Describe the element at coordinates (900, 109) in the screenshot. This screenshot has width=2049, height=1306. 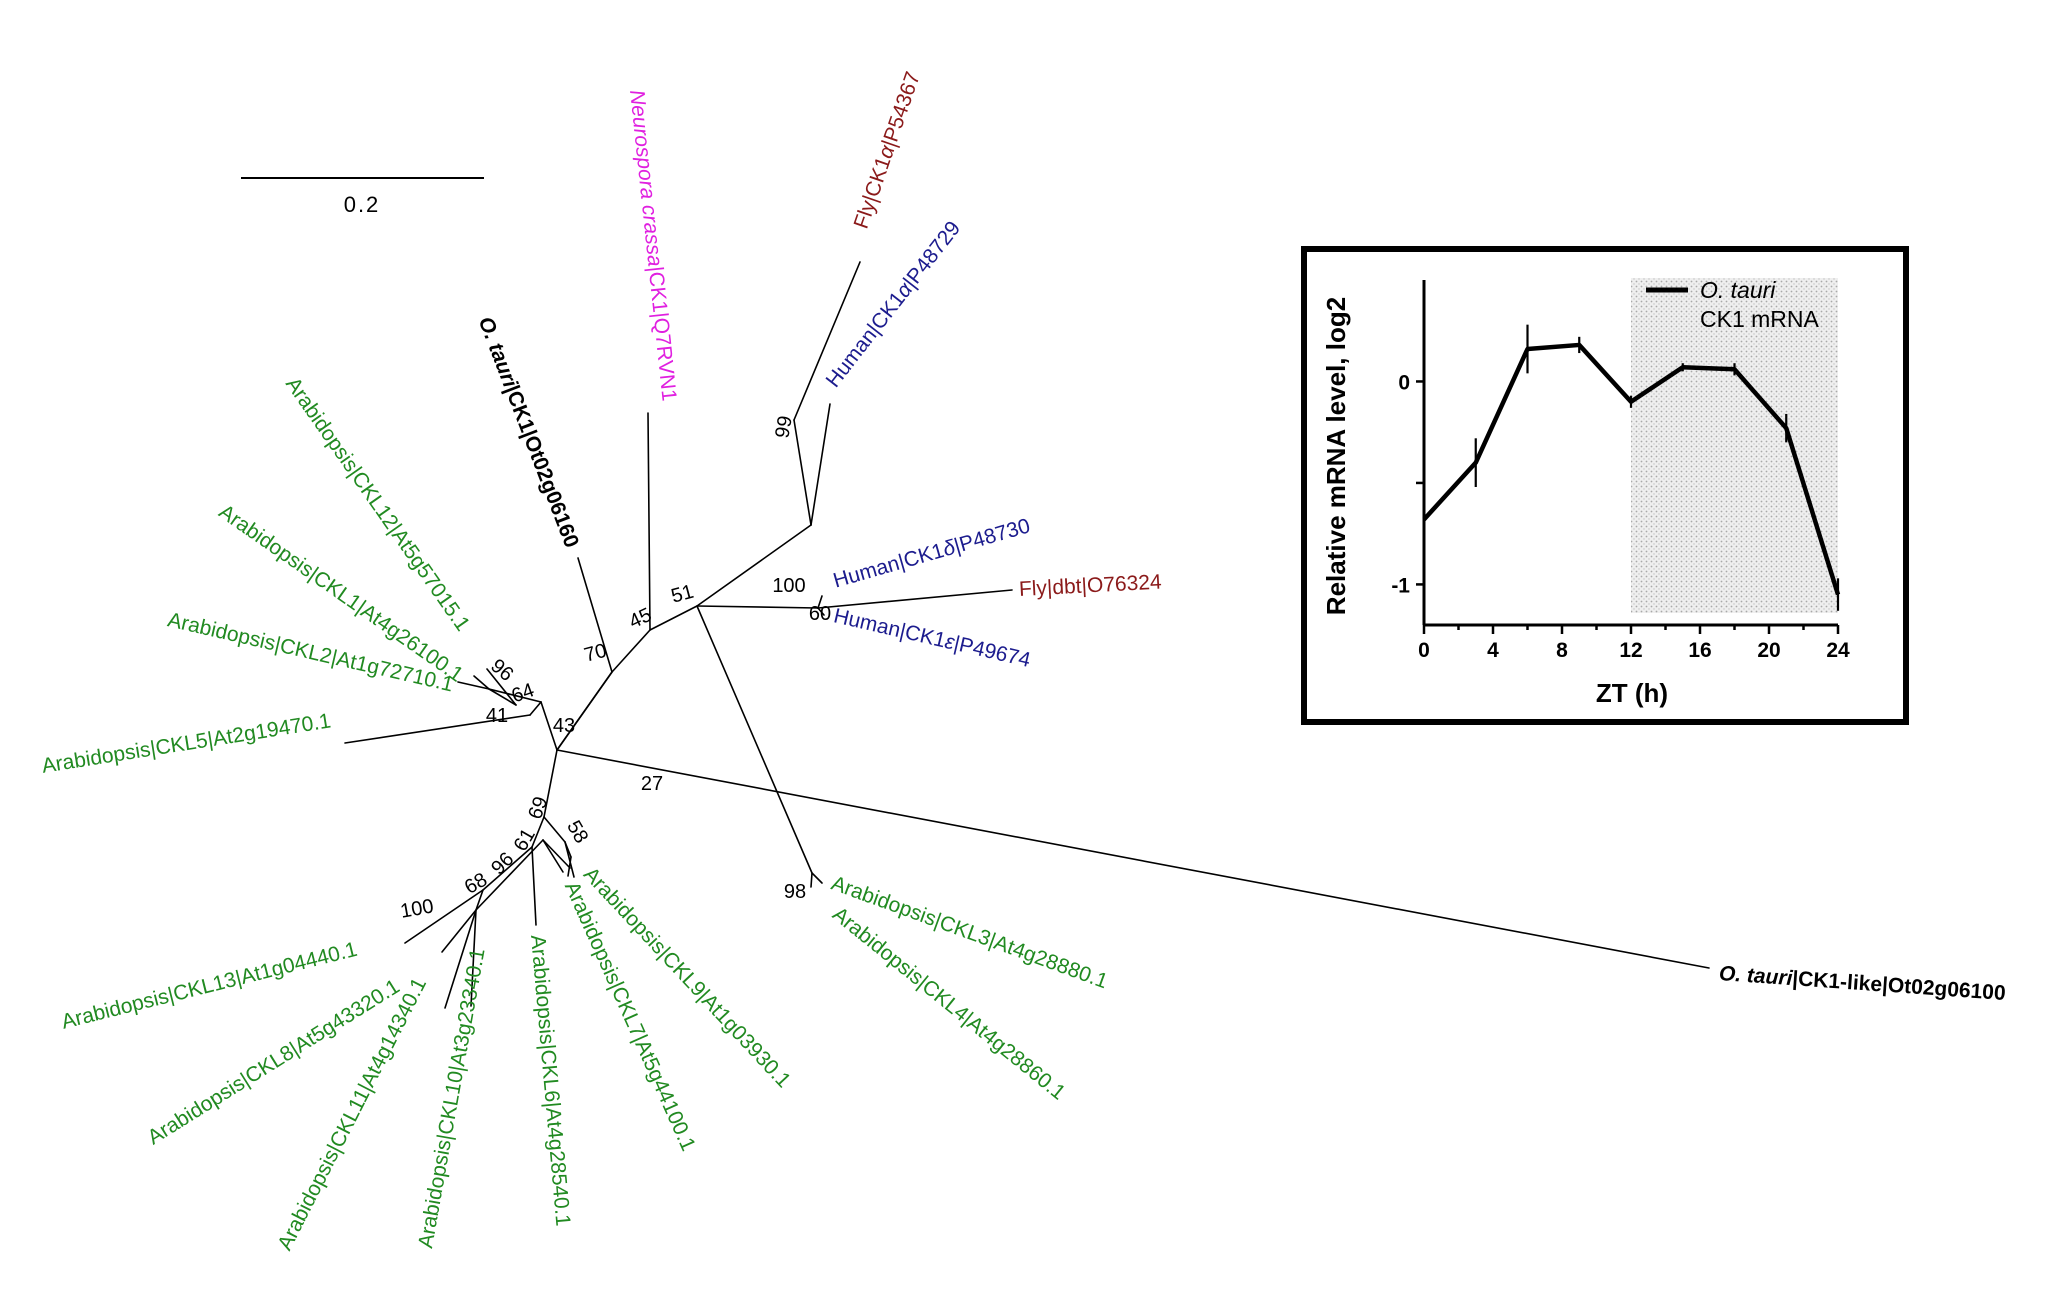
I see `leaf-label-part: |P54367` at that location.